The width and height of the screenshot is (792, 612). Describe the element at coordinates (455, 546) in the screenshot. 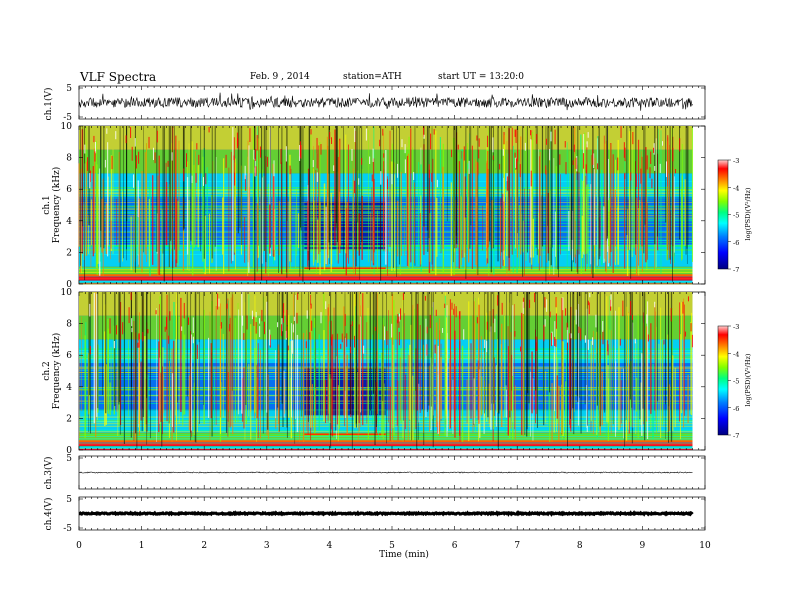

I see `x-tick-label: 6` at that location.